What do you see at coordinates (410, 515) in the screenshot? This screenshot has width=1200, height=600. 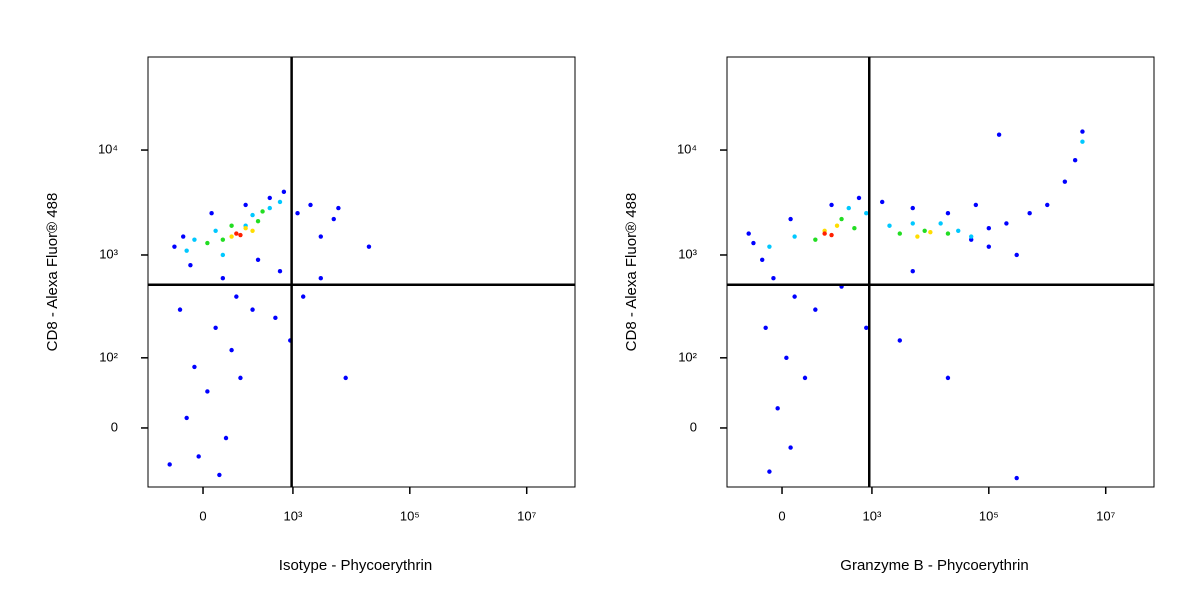 I see `x-tick-label: 10⁵` at bounding box center [410, 515].